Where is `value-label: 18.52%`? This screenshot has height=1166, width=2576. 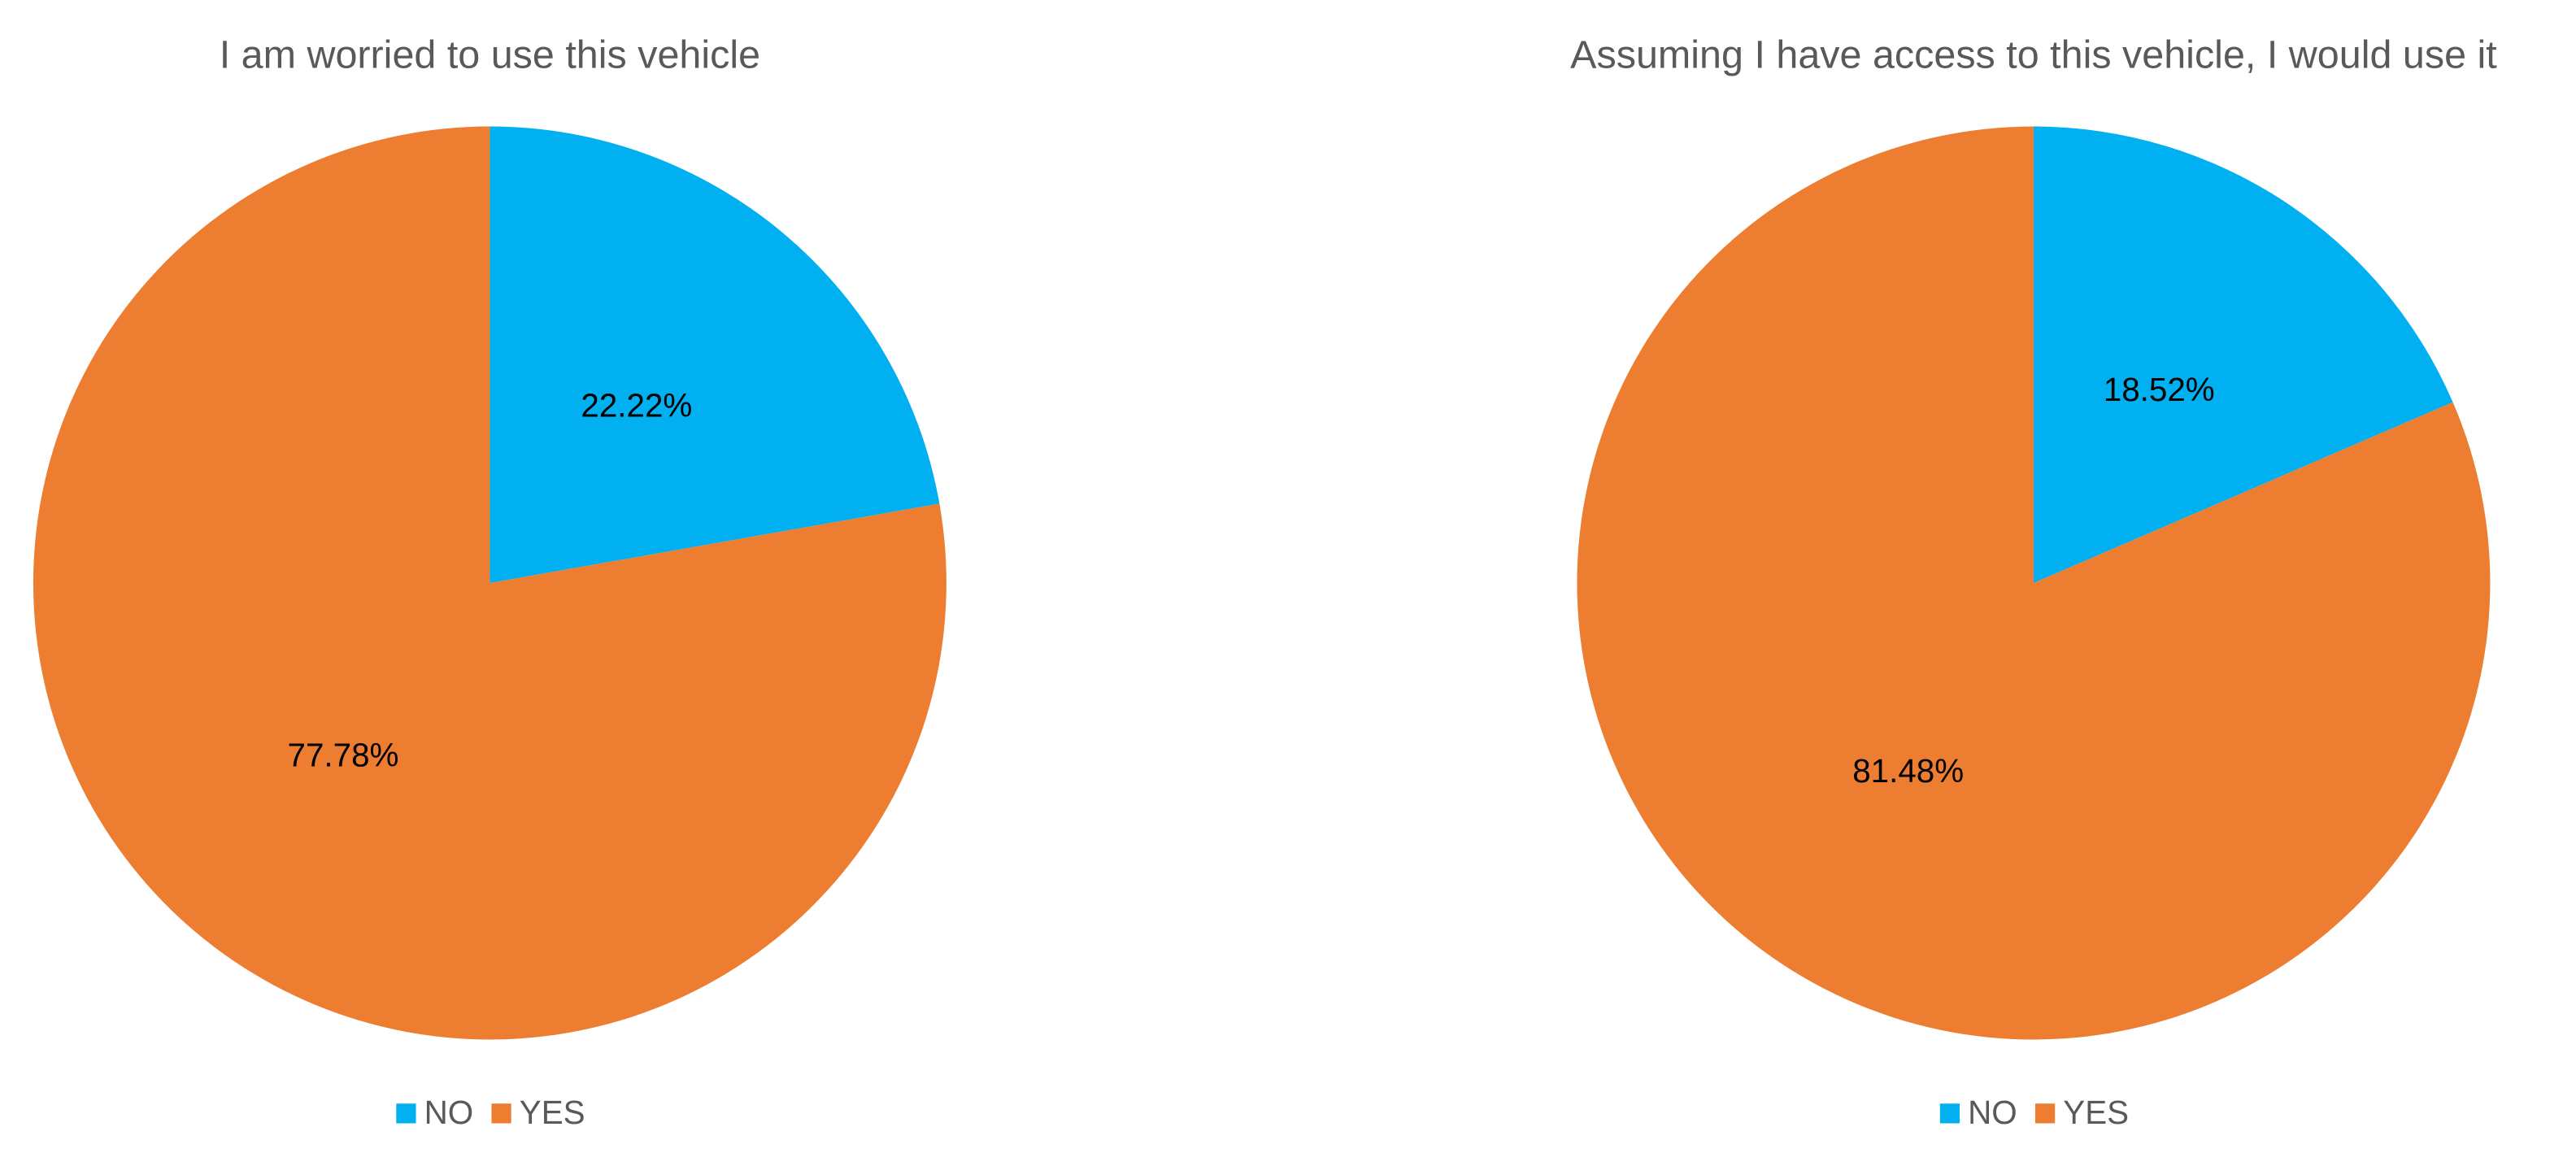
value-label: 18.52% is located at coordinates (2160, 389).